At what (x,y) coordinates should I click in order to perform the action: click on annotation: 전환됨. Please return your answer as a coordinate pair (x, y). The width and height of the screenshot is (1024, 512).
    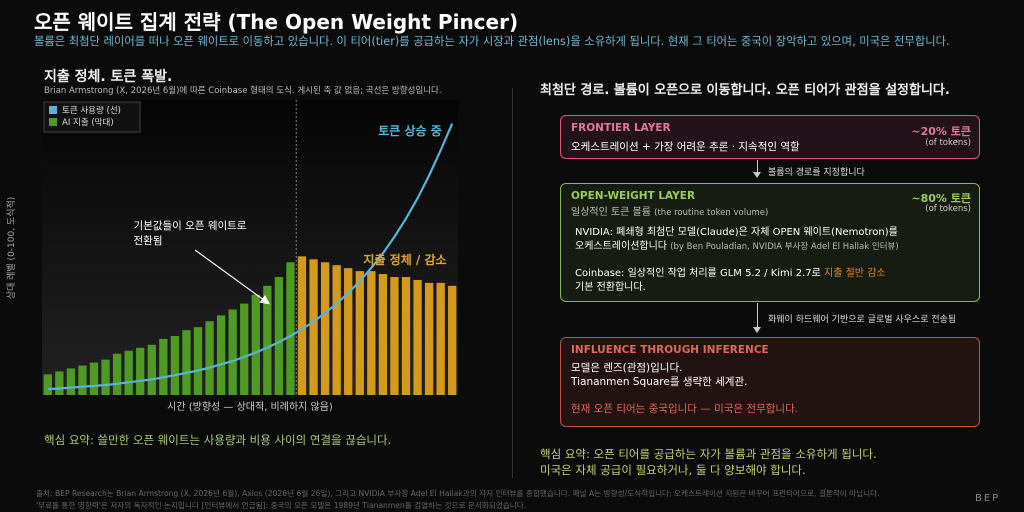
    Looking at the image, I should click on (148, 241).